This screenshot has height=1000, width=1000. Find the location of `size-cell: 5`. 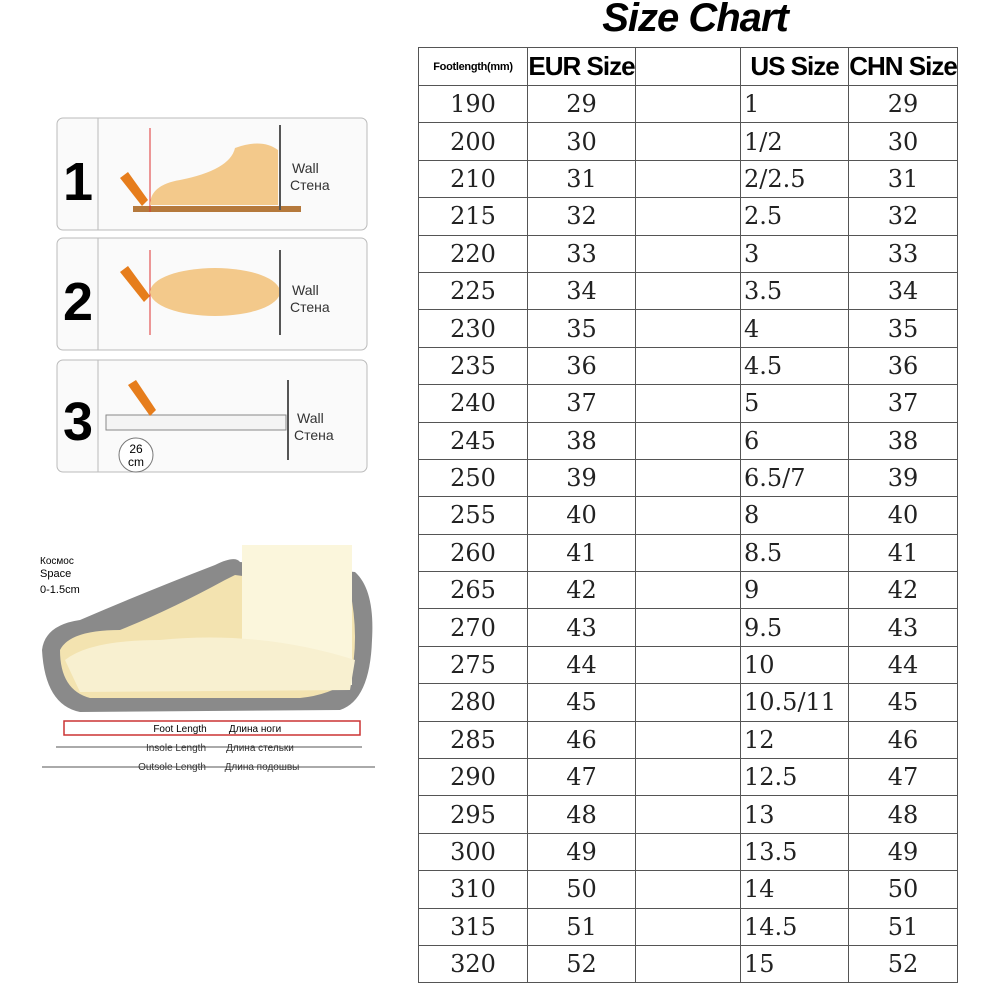

size-cell: 5 is located at coordinates (794, 403).